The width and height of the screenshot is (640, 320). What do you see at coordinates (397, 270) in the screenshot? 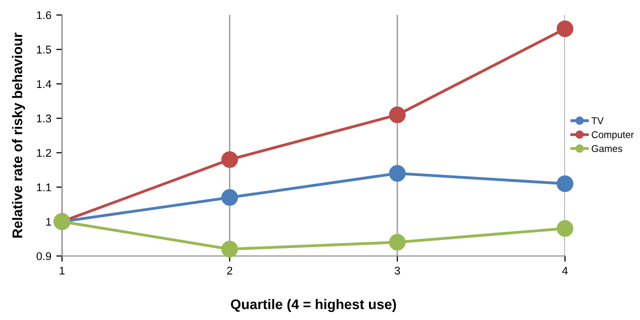
I see `x-tick-label: 3` at bounding box center [397, 270].